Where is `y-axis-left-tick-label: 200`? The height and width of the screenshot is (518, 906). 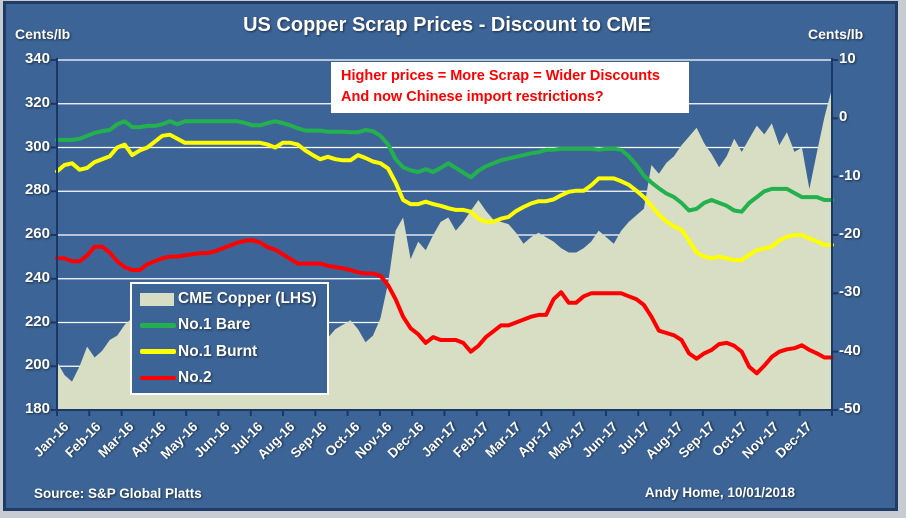 y-axis-left-tick-label: 200 is located at coordinates (37, 365).